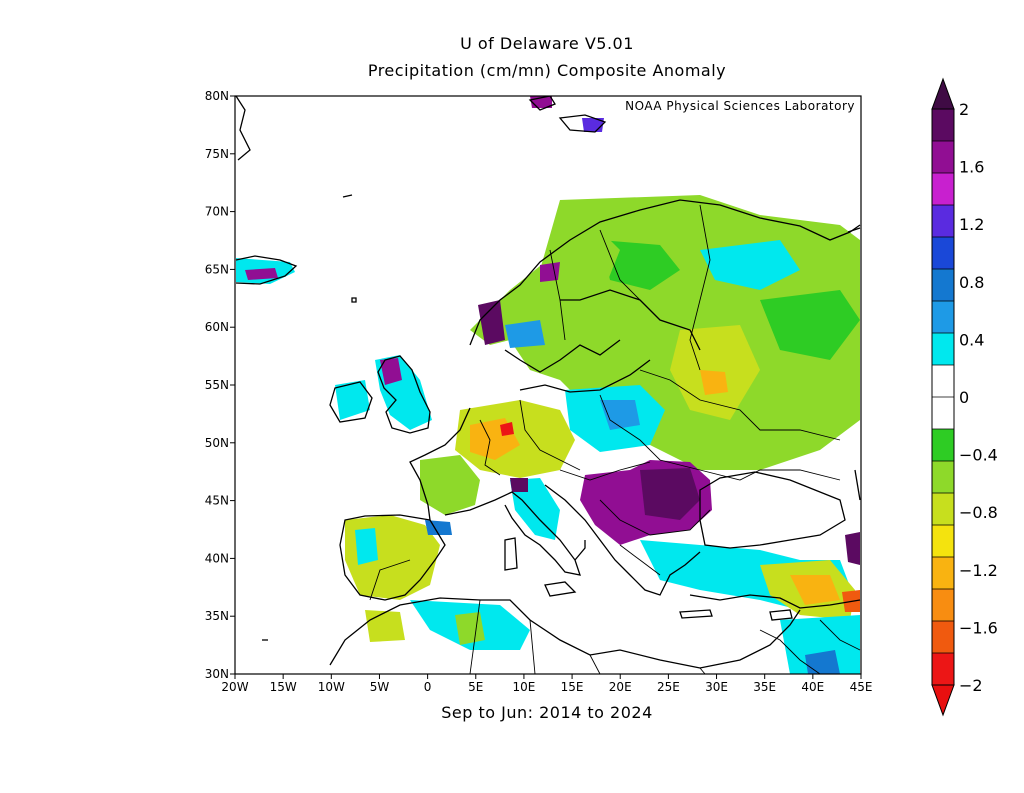  Describe the element at coordinates (523, 687) in the screenshot. I see `x-tick-label: 10E` at that location.